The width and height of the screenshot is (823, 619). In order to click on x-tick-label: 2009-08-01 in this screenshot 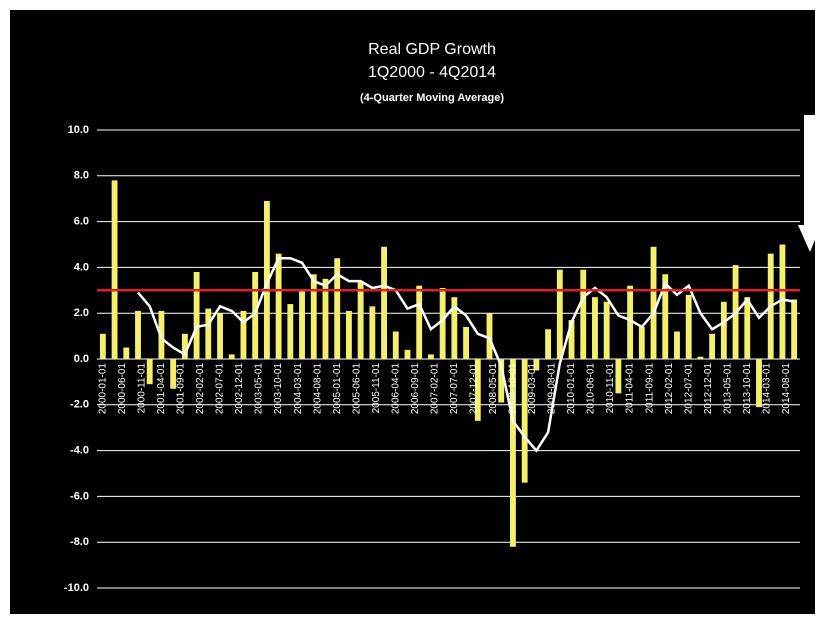, I will do `click(552, 389)`.